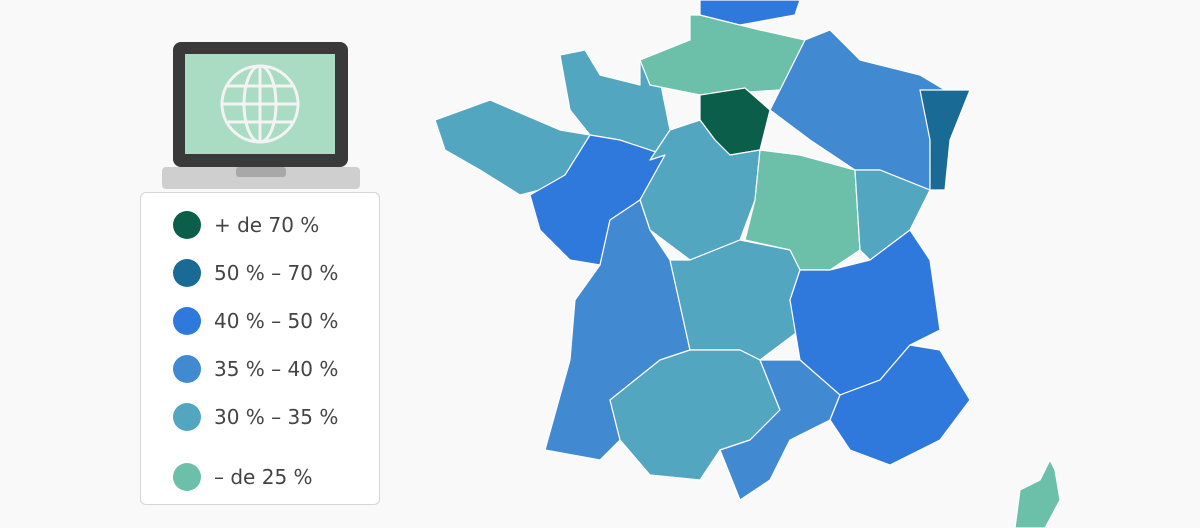 The height and width of the screenshot is (528, 1200). I want to click on legend-item: 35 % – 40 %, so click(255, 369).